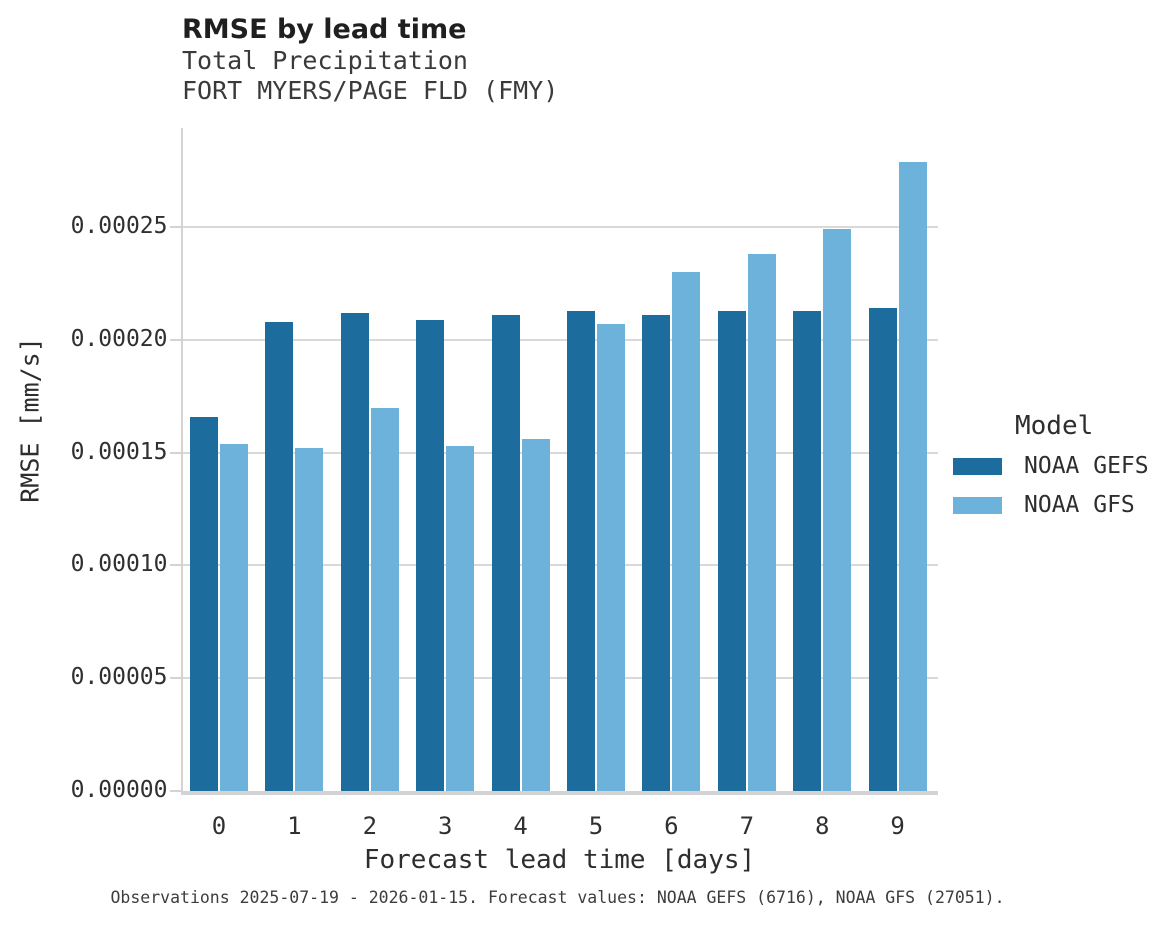 This screenshot has width=1175, height=928. Describe the element at coordinates (324, 29) in the screenshot. I see `chart-title: RMSE by lead time` at that location.